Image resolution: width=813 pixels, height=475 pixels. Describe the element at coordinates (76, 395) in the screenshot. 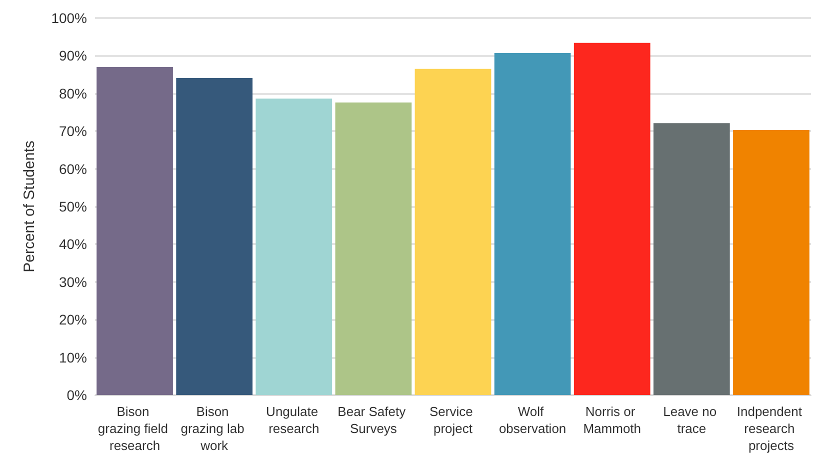

I see `y-tick-label: 0%` at that location.